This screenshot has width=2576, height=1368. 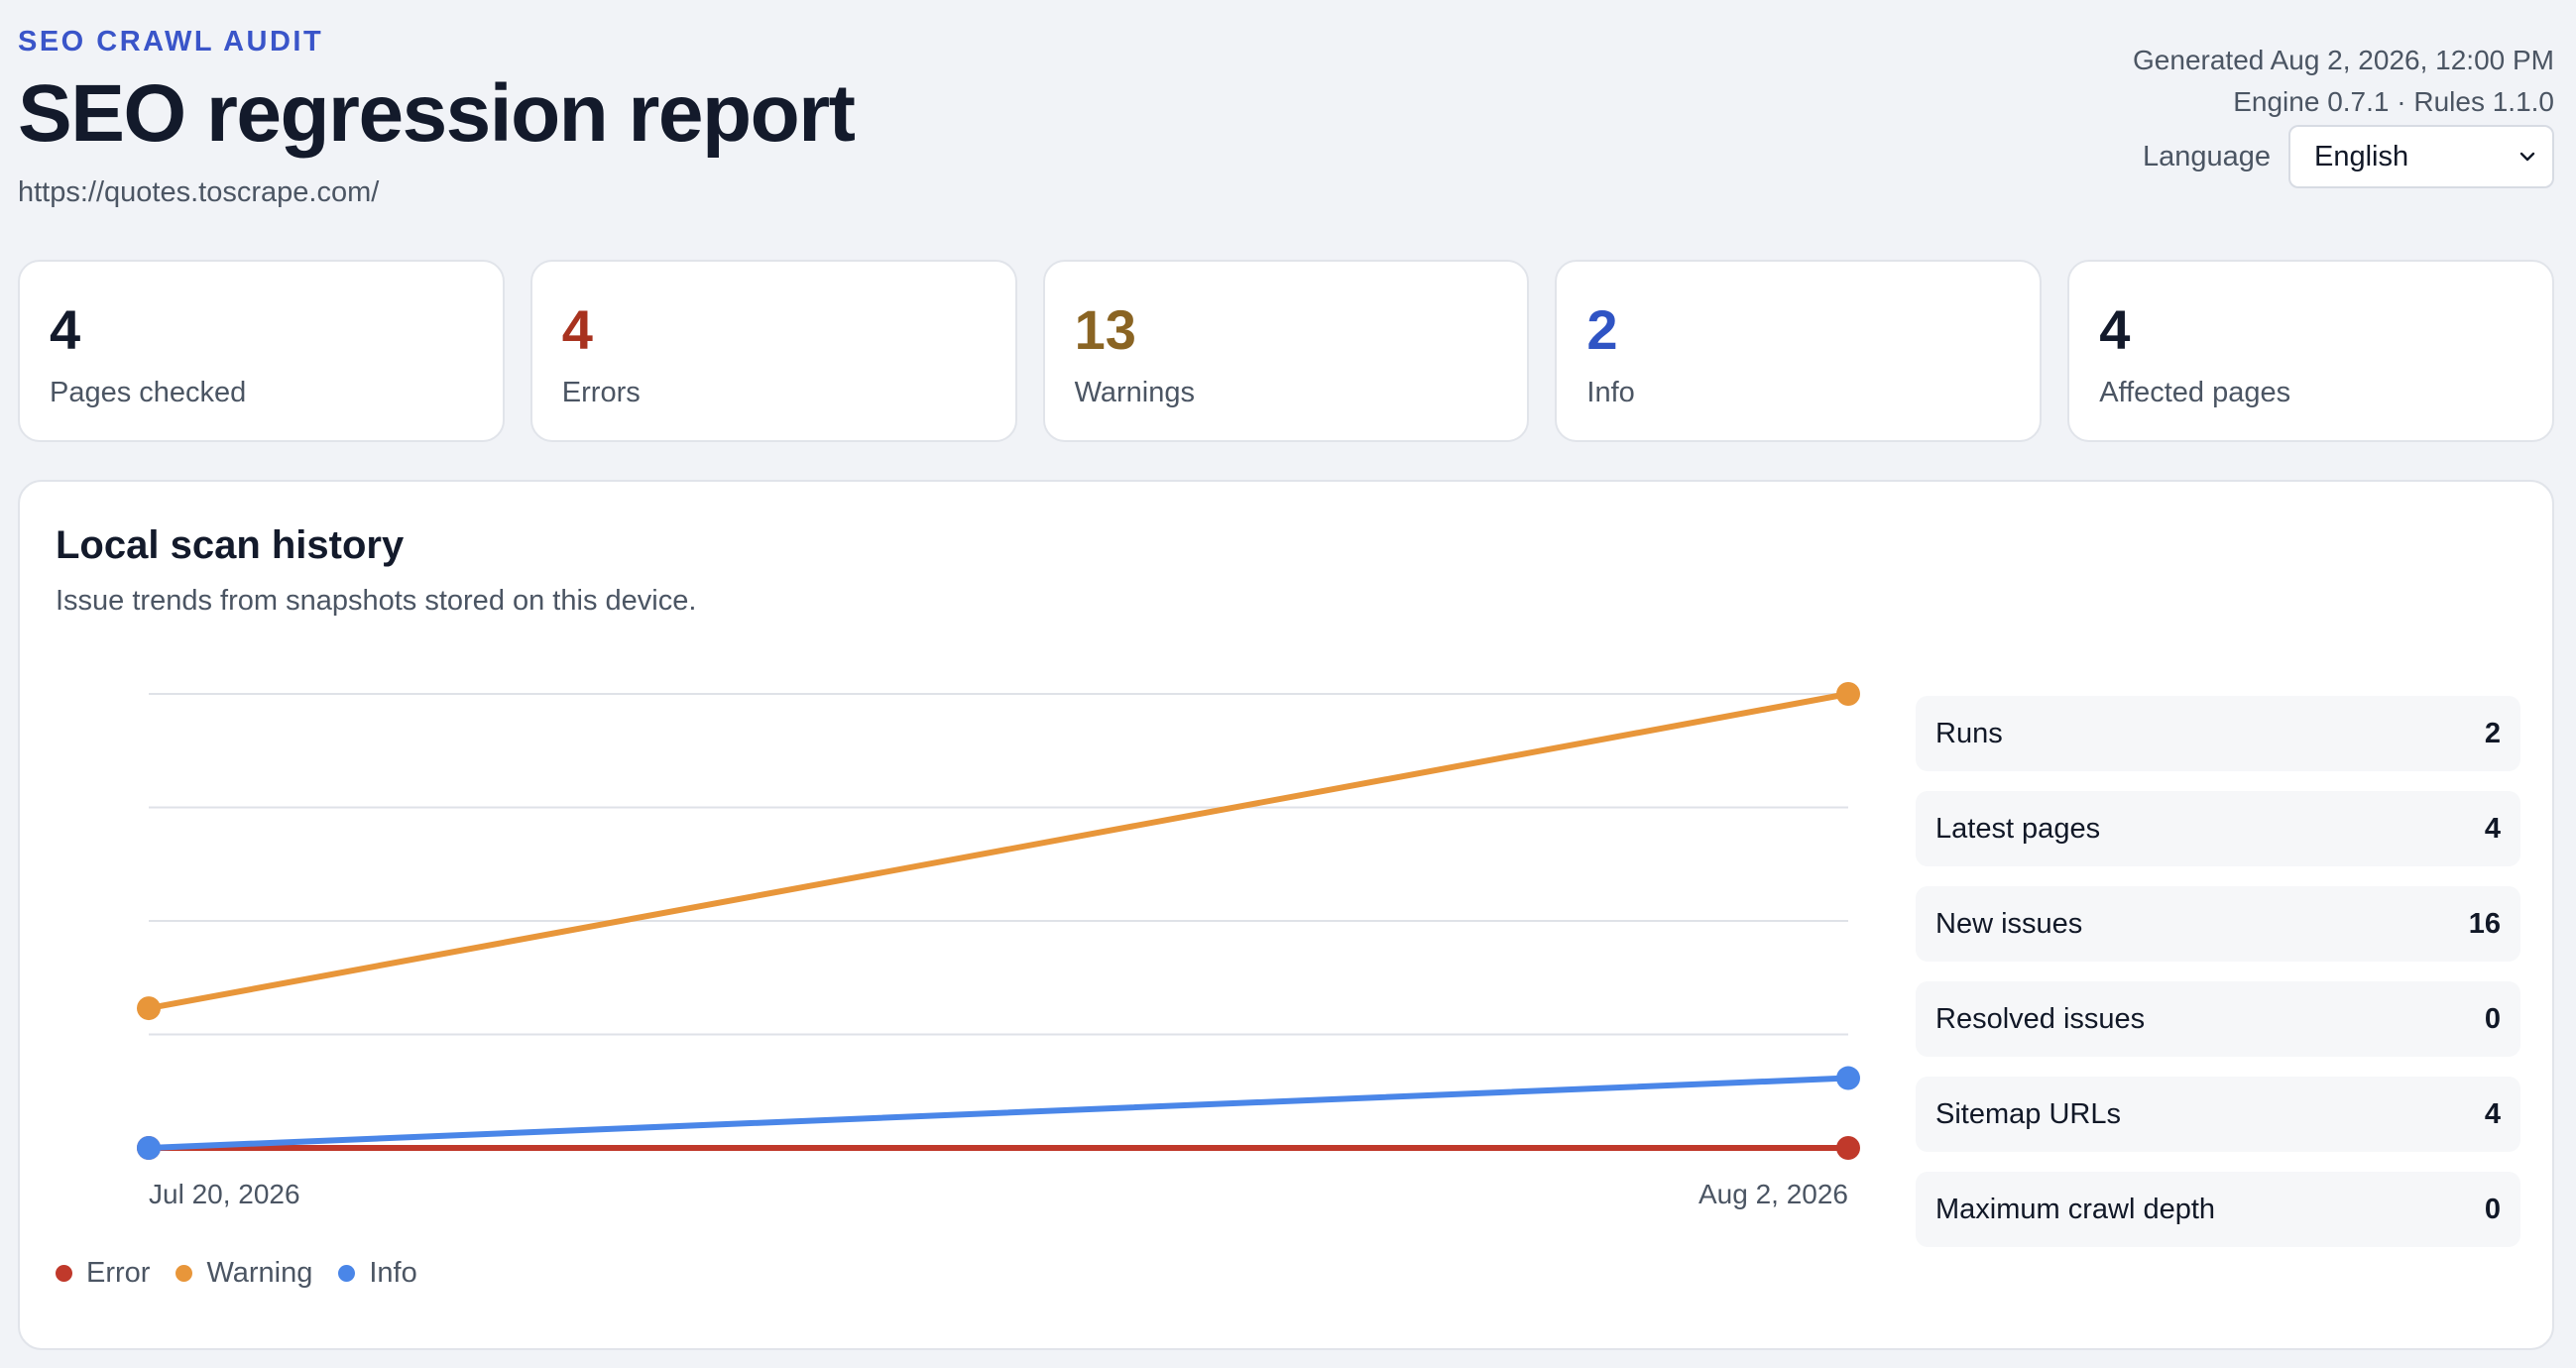 What do you see at coordinates (2310, 351) in the screenshot?
I see `stat-card-affected-pages: 4 Affected pages` at bounding box center [2310, 351].